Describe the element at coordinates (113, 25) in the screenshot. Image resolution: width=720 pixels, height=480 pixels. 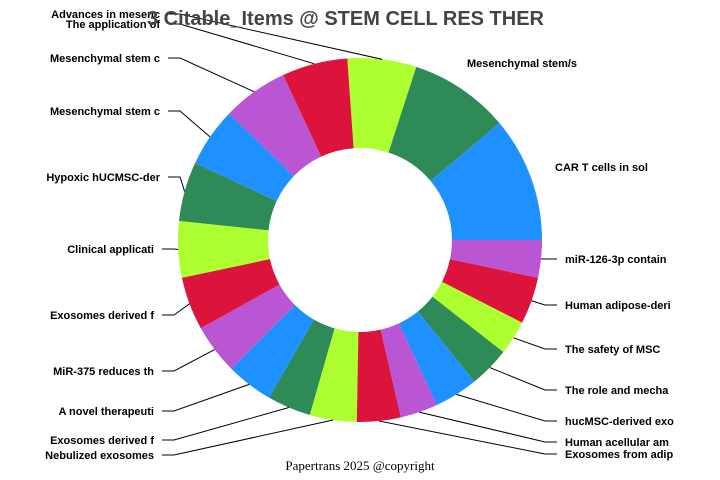
I see `slice-label-4: The application of` at that location.